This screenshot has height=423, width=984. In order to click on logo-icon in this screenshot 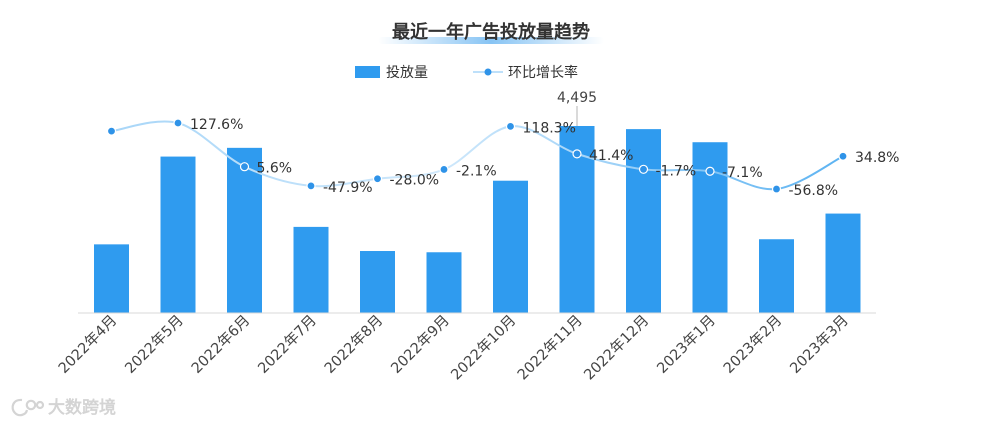, I will do `click(28, 407)`.